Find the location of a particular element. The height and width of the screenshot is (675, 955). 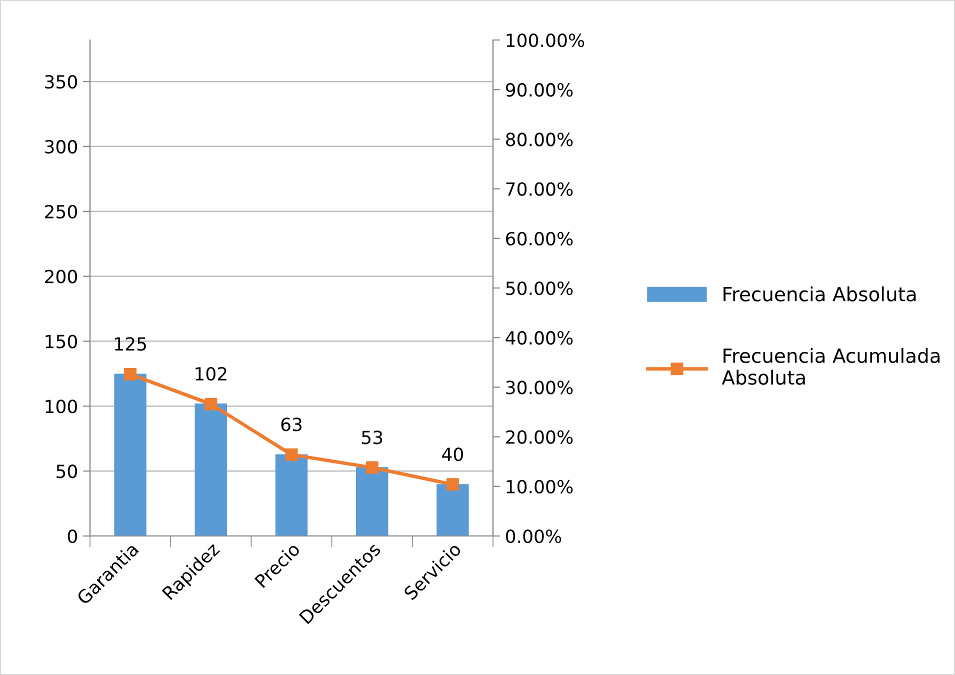

y-tick-label: 350 is located at coordinates (61, 82).